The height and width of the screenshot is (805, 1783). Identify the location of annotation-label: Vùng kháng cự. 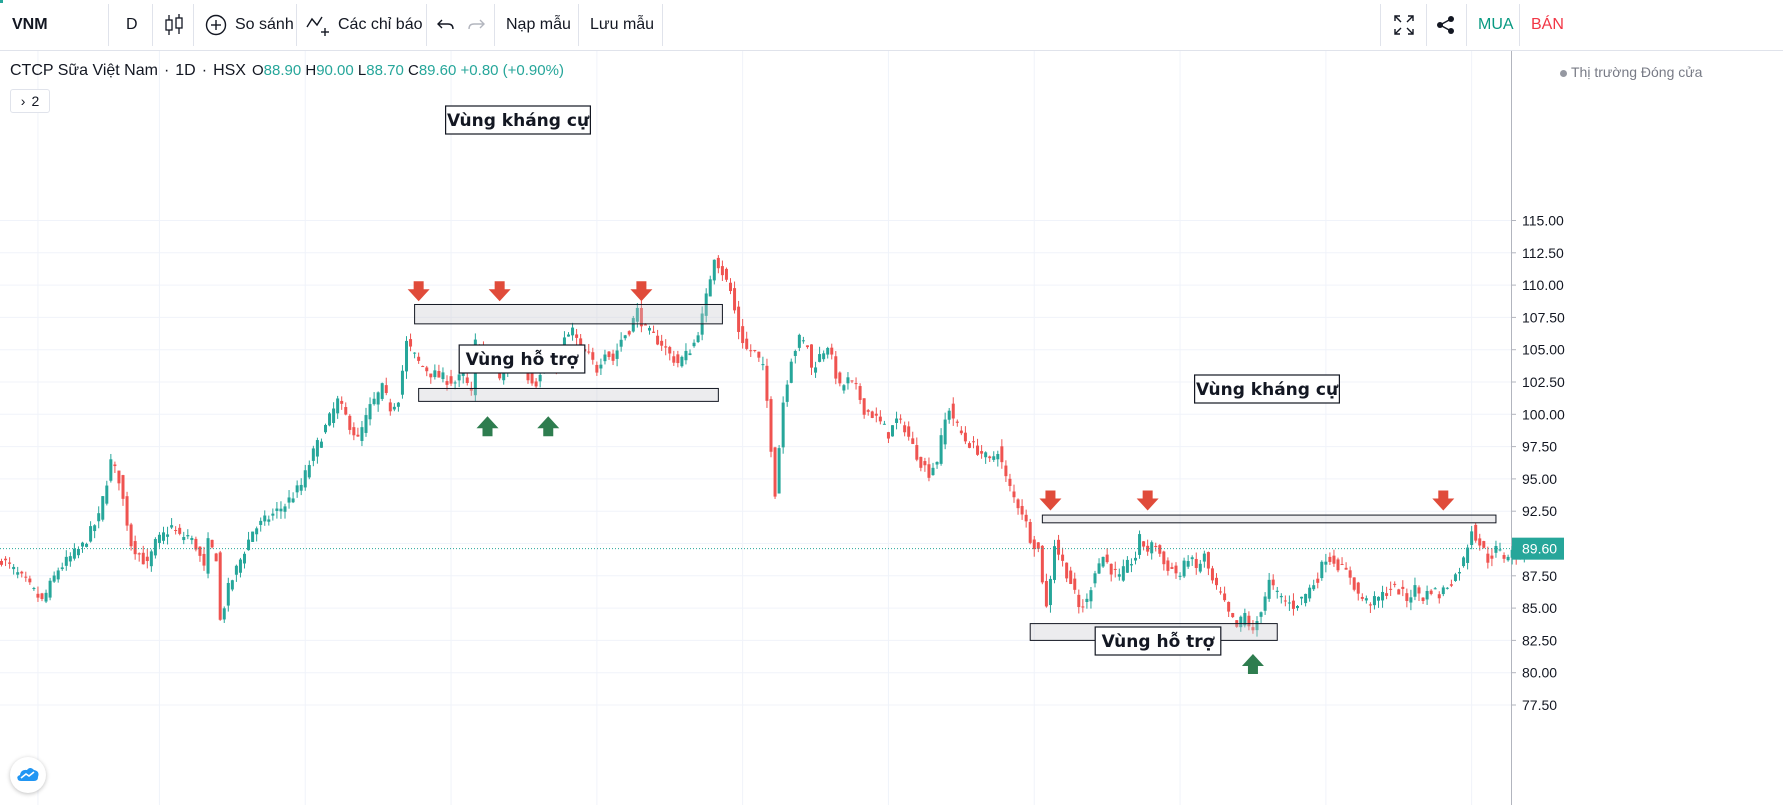
(518, 121).